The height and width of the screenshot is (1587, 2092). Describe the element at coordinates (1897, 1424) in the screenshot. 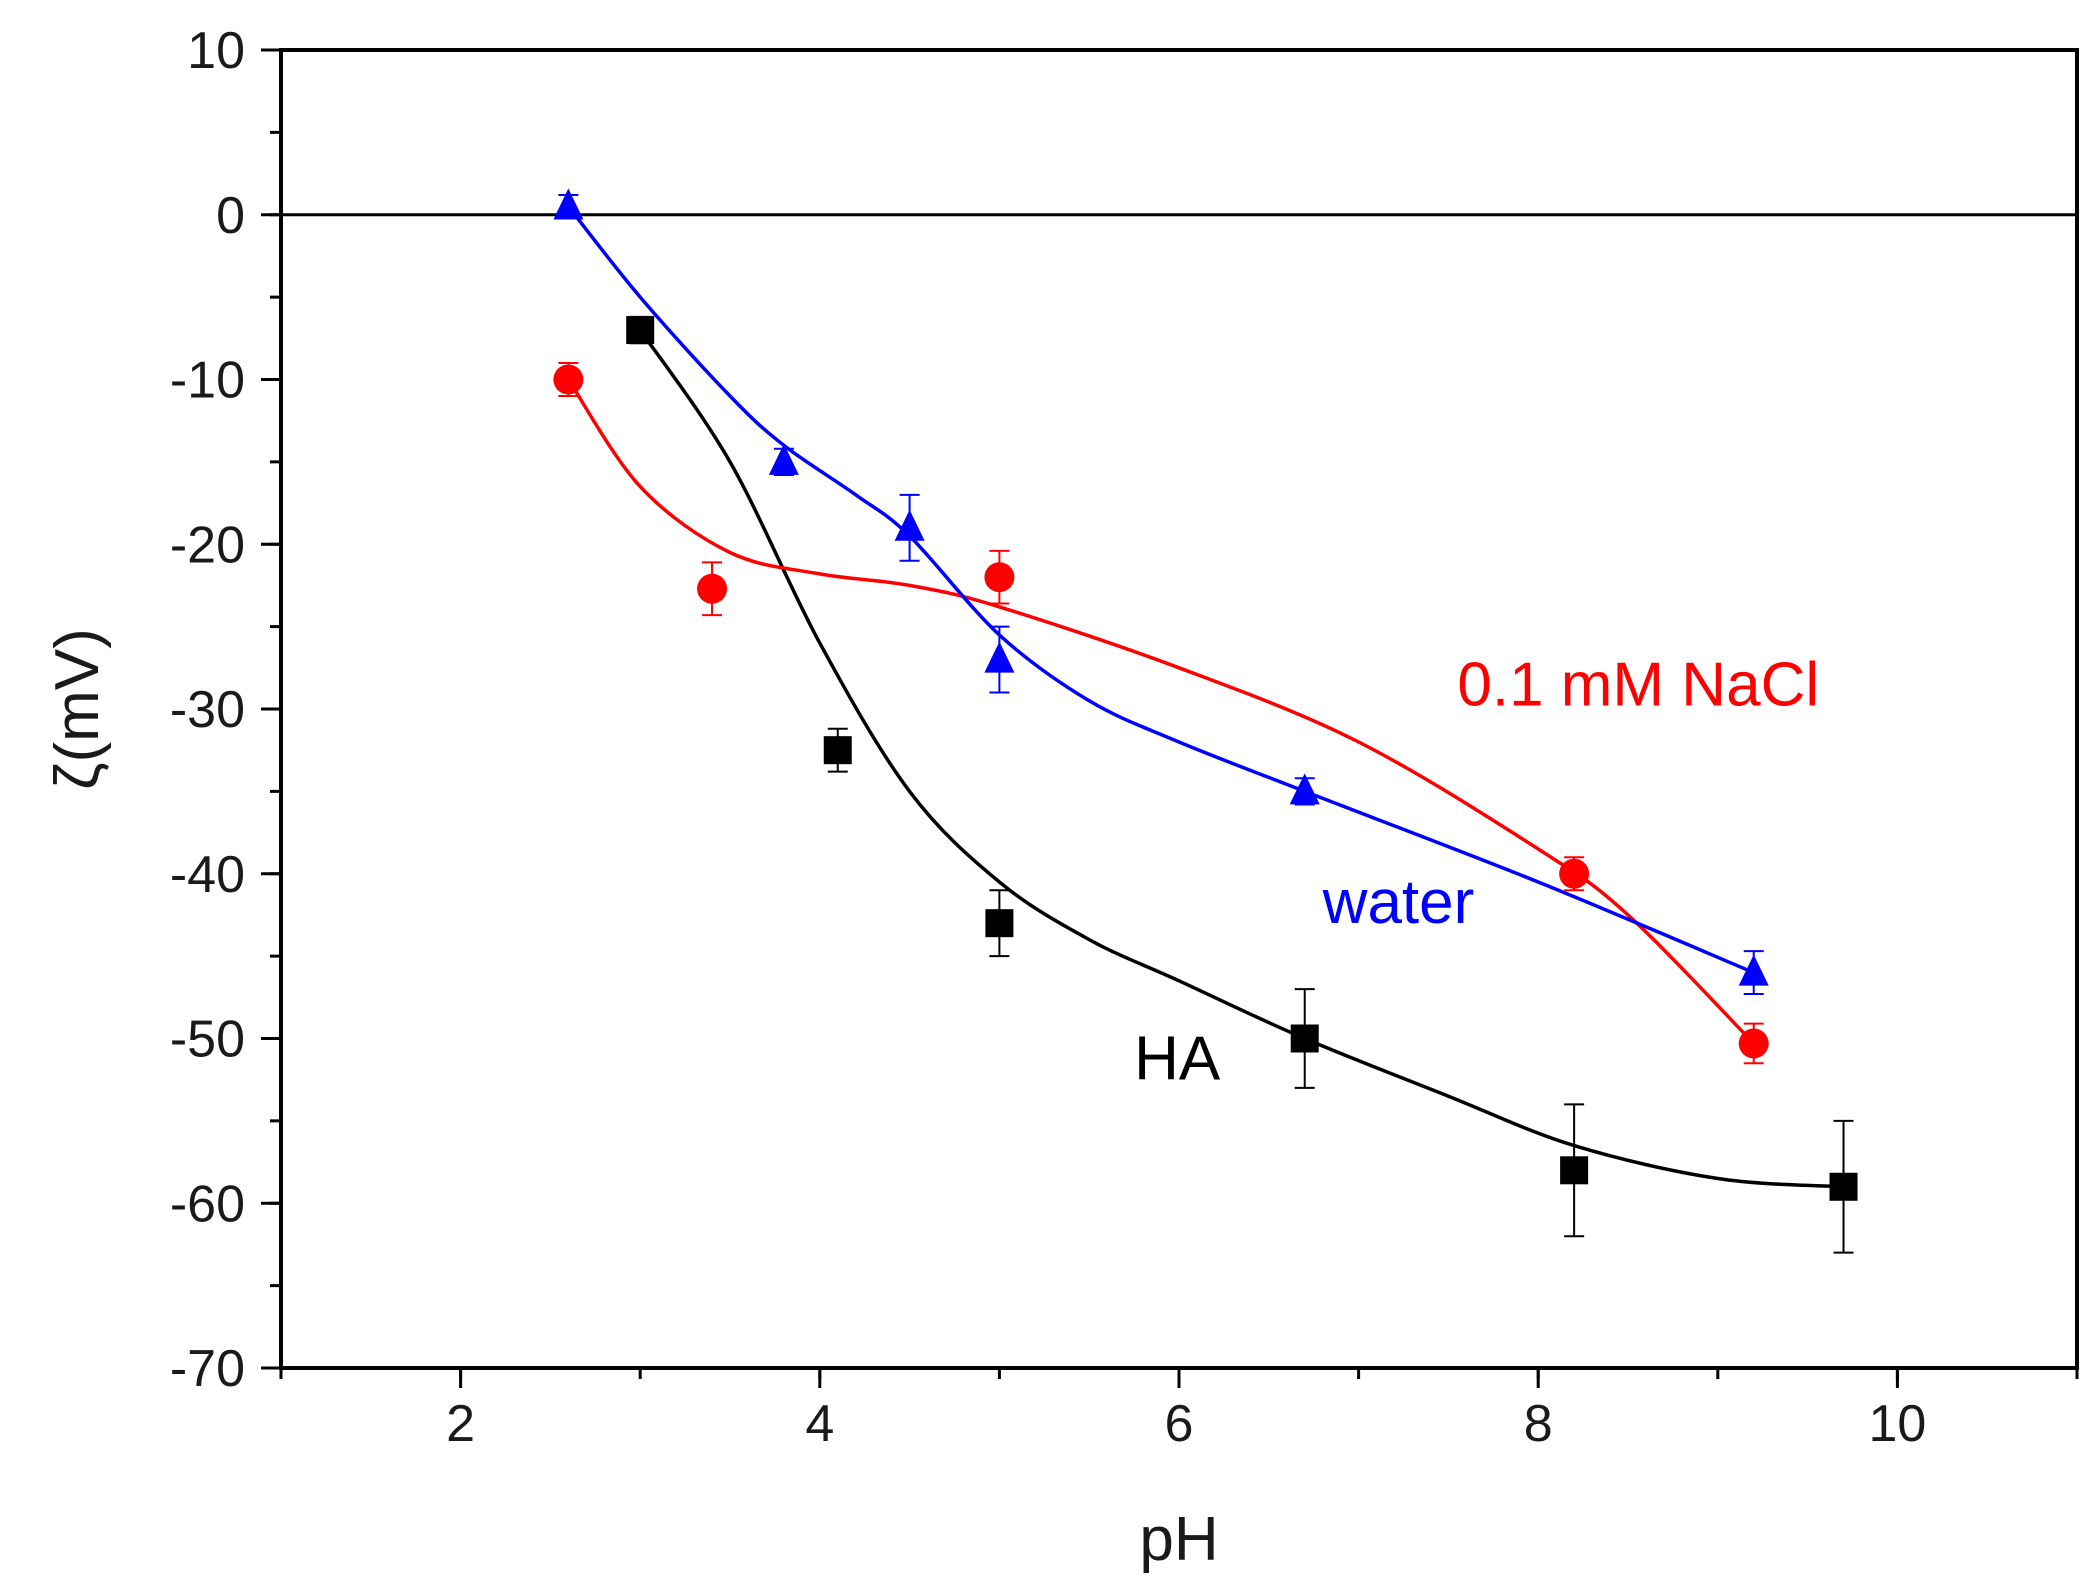

I see `x-tick-label: 10` at that location.